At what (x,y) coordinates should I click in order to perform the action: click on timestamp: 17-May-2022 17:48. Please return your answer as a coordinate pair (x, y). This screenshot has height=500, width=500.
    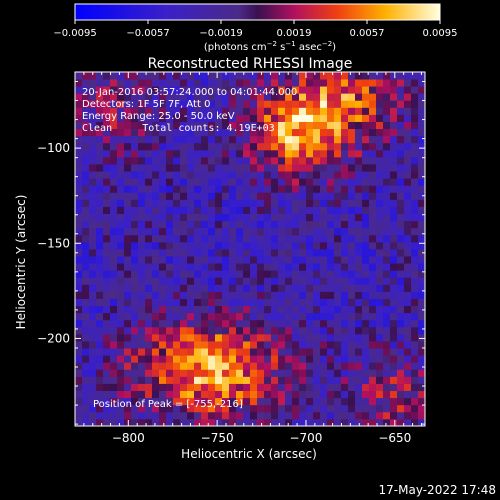
    Looking at the image, I should click on (437, 490).